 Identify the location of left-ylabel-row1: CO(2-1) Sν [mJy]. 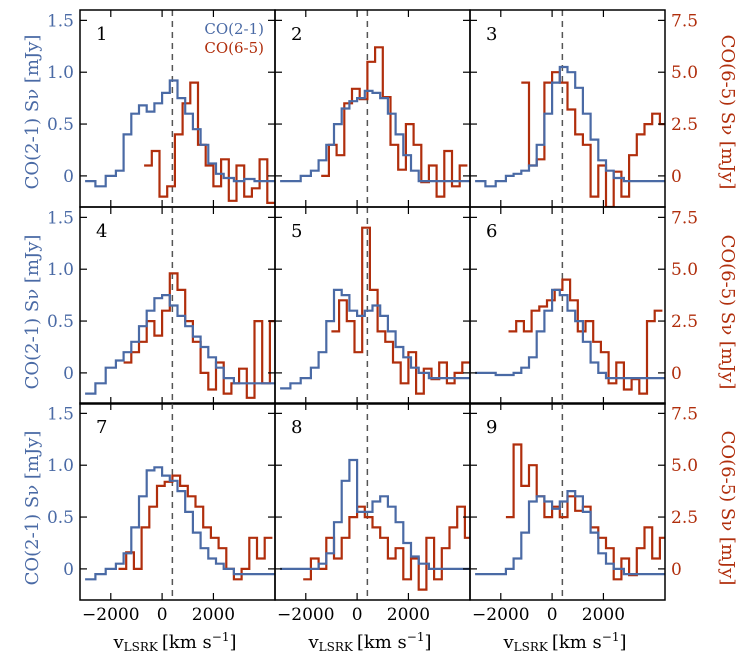
(32, 112).